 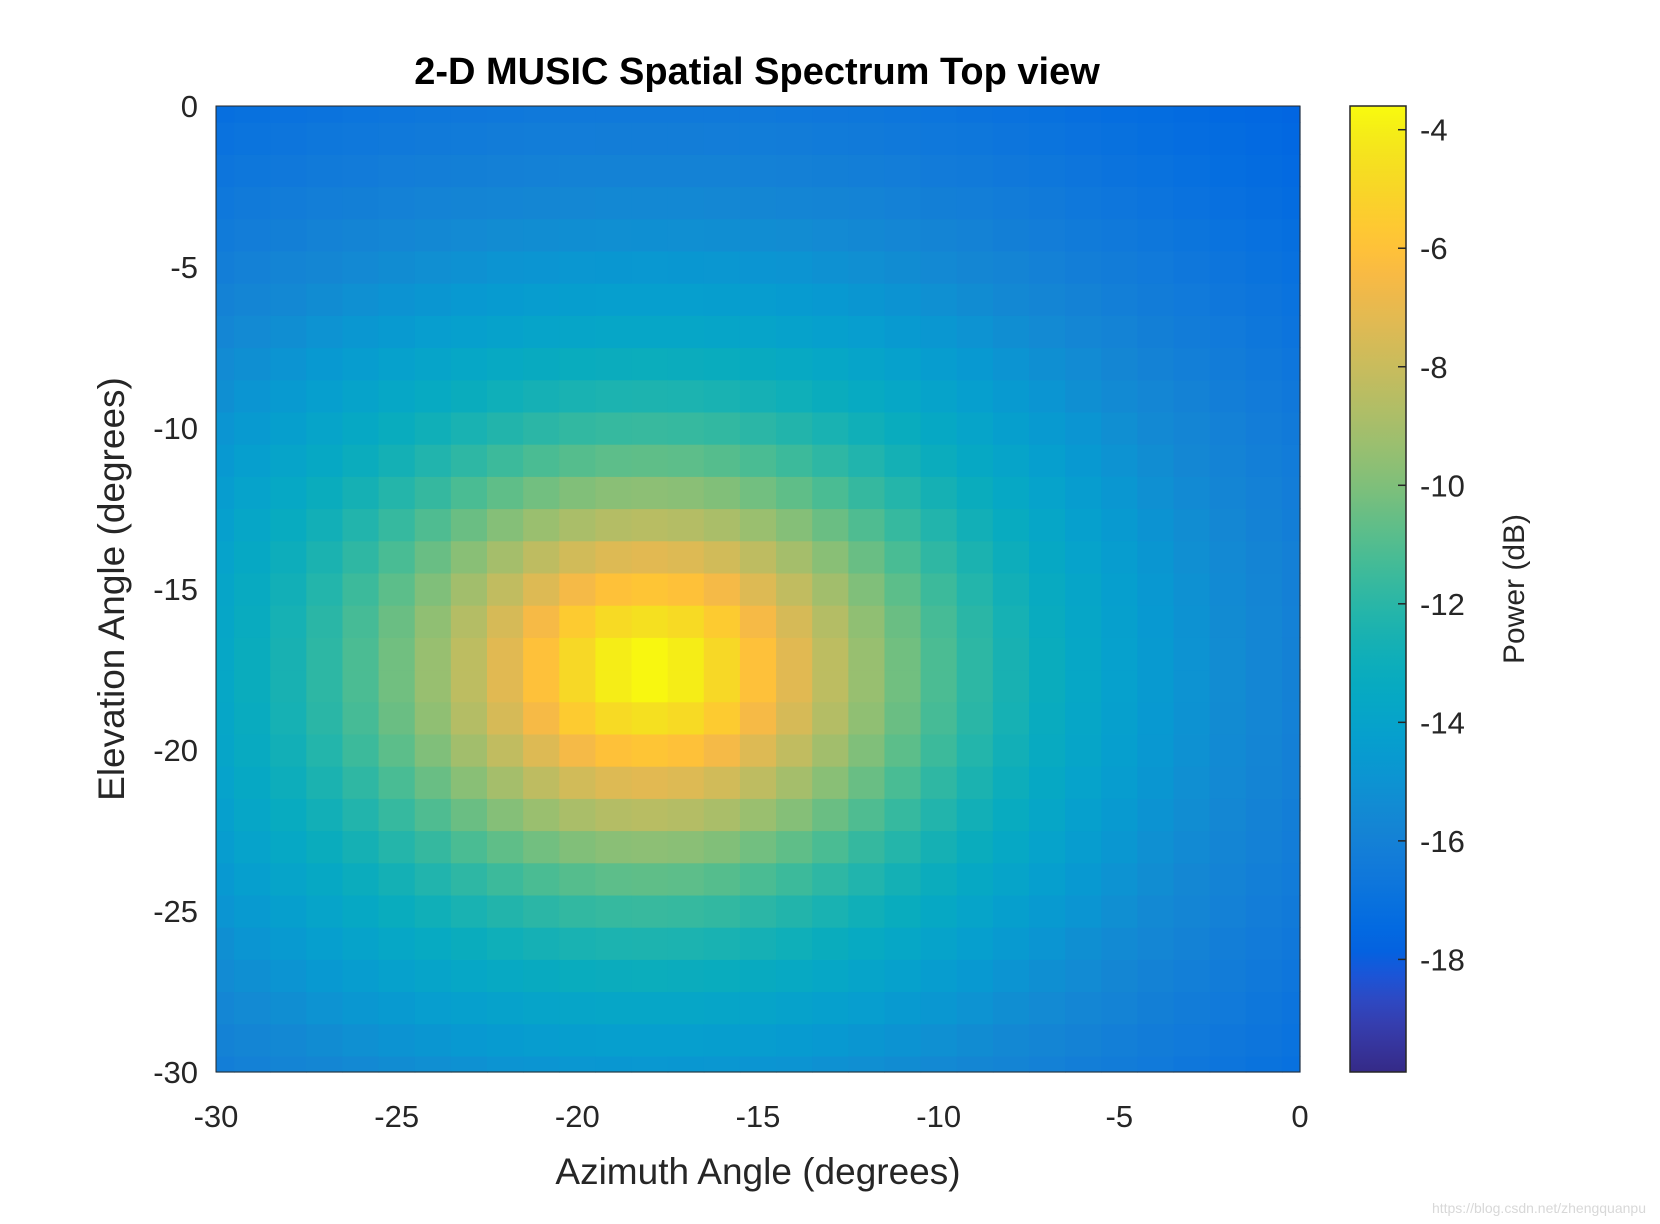 What do you see at coordinates (175, 911) in the screenshot?
I see `y-tick-label: -25` at bounding box center [175, 911].